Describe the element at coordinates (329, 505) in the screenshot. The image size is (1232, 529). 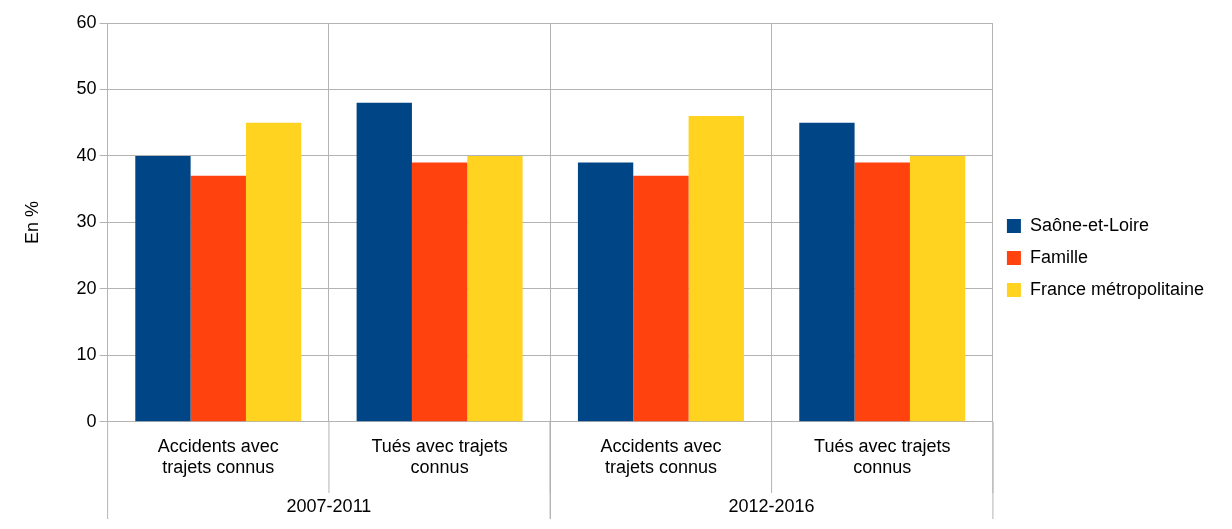
I see `text: 2007-2011` at that location.